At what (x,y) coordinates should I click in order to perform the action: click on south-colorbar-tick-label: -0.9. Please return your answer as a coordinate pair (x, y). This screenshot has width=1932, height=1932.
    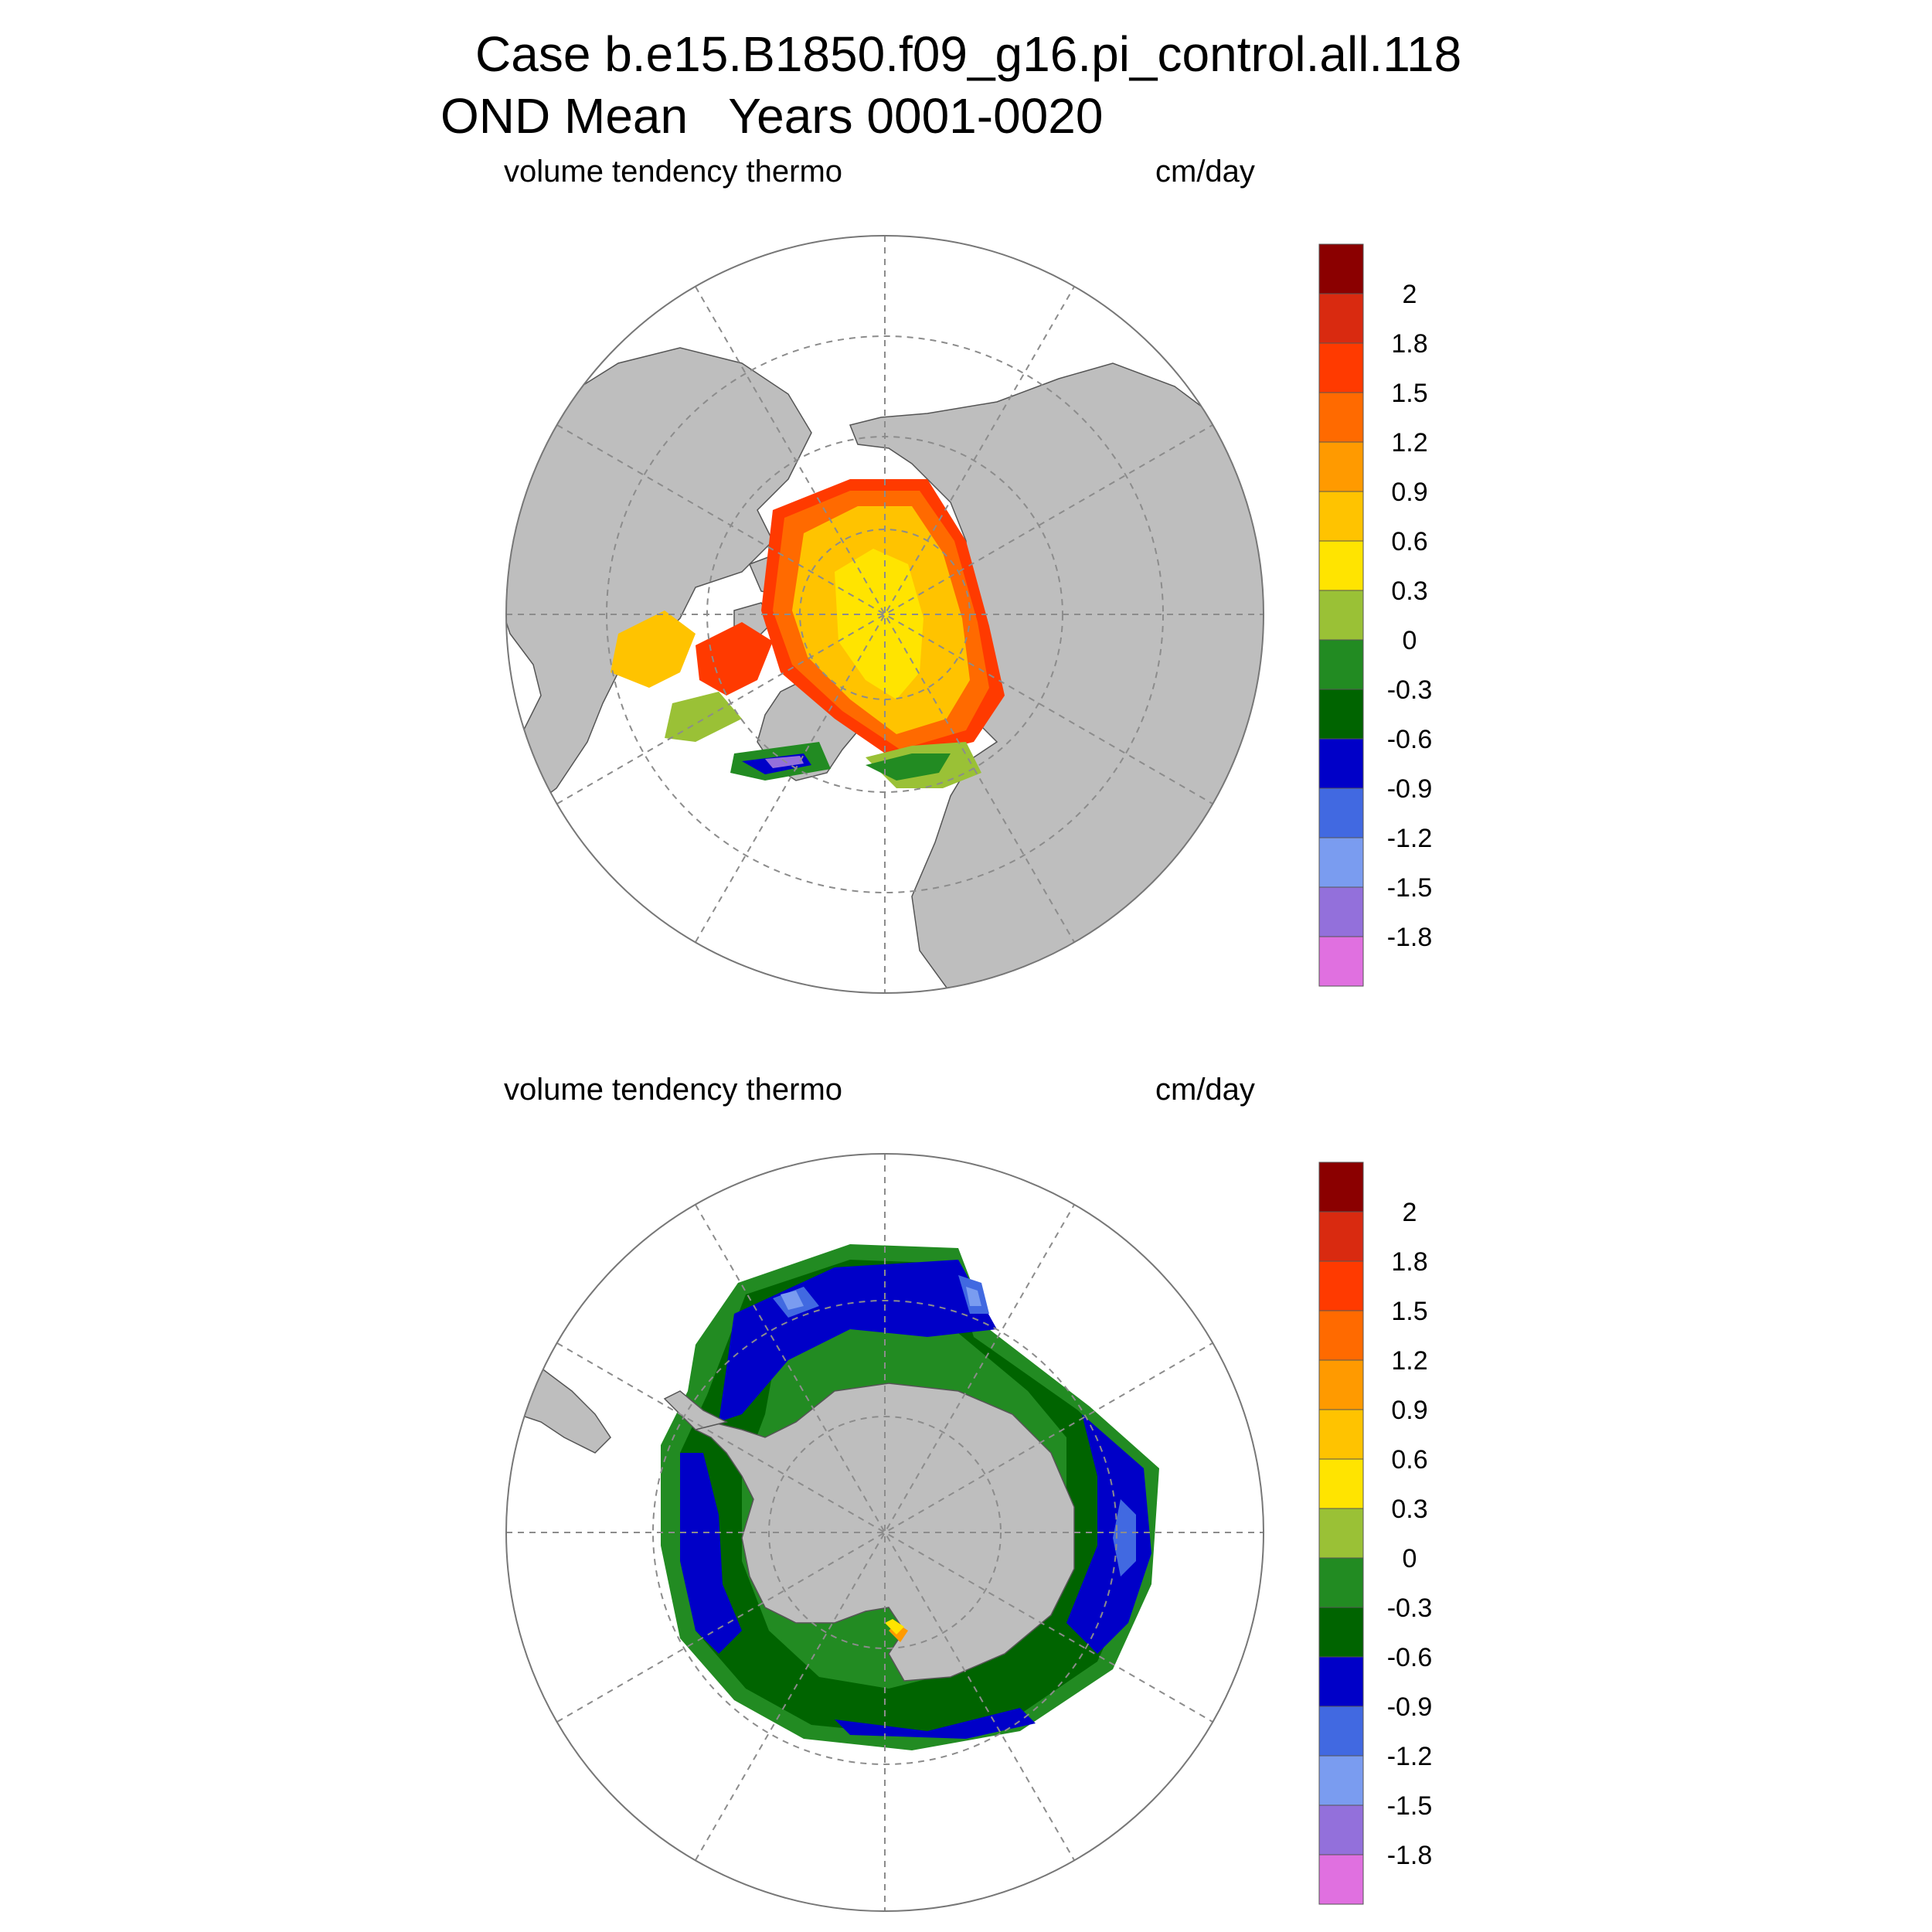
    Looking at the image, I should click on (1410, 1707).